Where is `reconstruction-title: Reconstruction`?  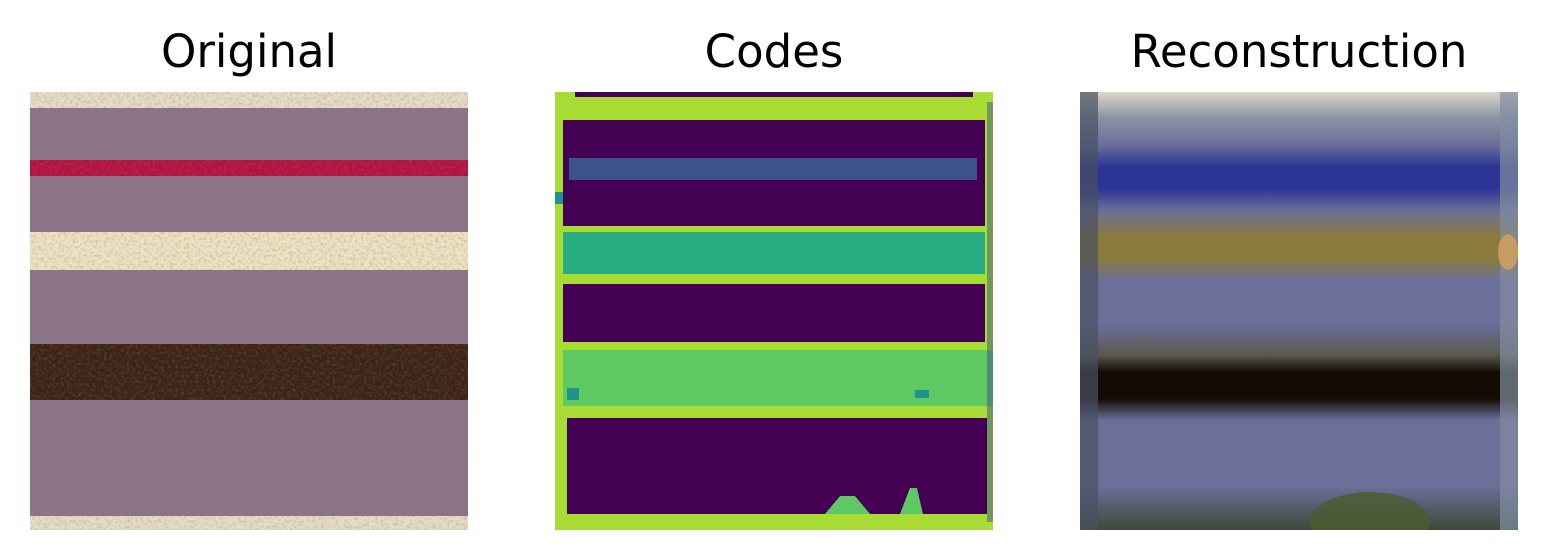
reconstruction-title: Reconstruction is located at coordinates (1299, 51).